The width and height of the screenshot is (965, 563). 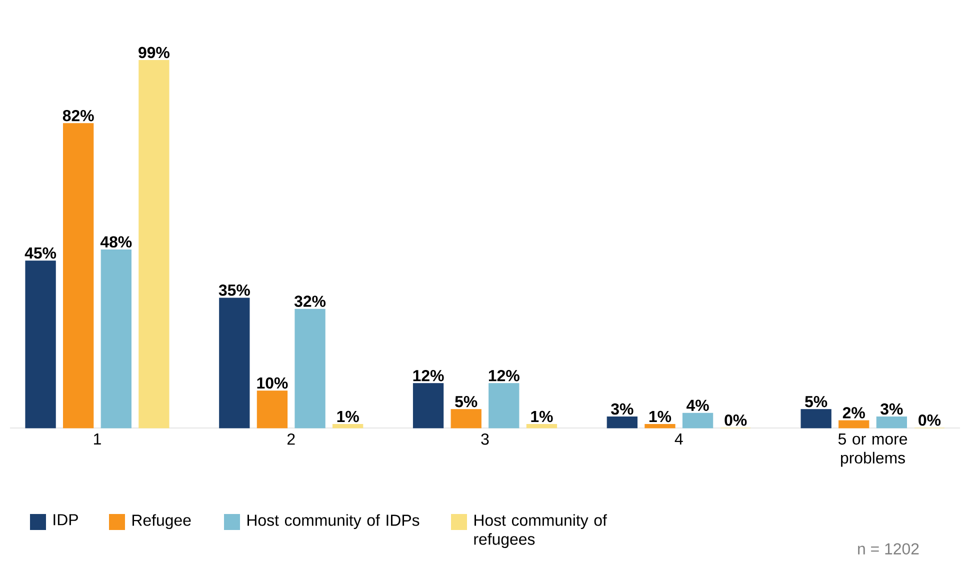 I want to click on legend-label: Host community of IDPs, so click(x=334, y=522).